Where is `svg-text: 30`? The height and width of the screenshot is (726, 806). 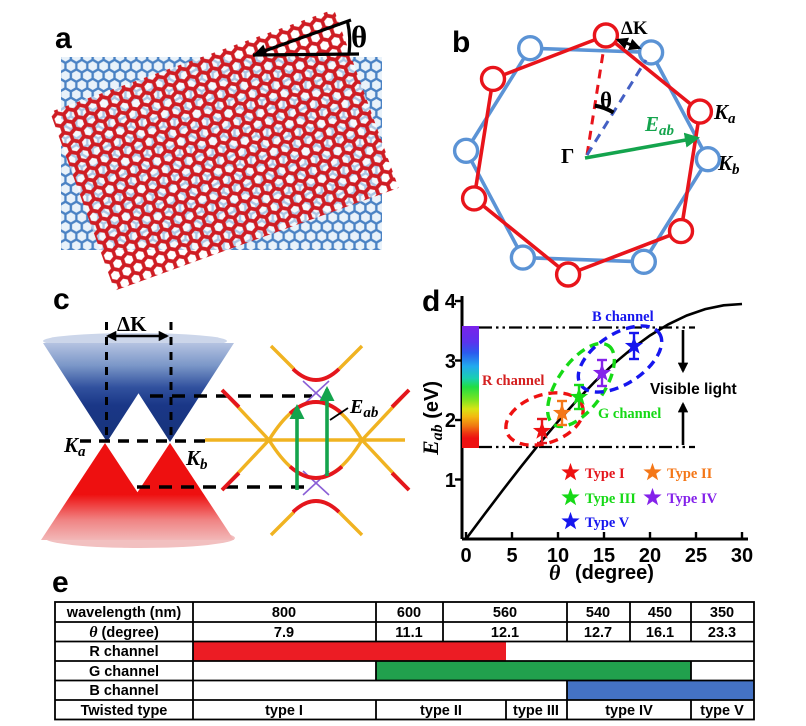 svg-text: 30 is located at coordinates (742, 556).